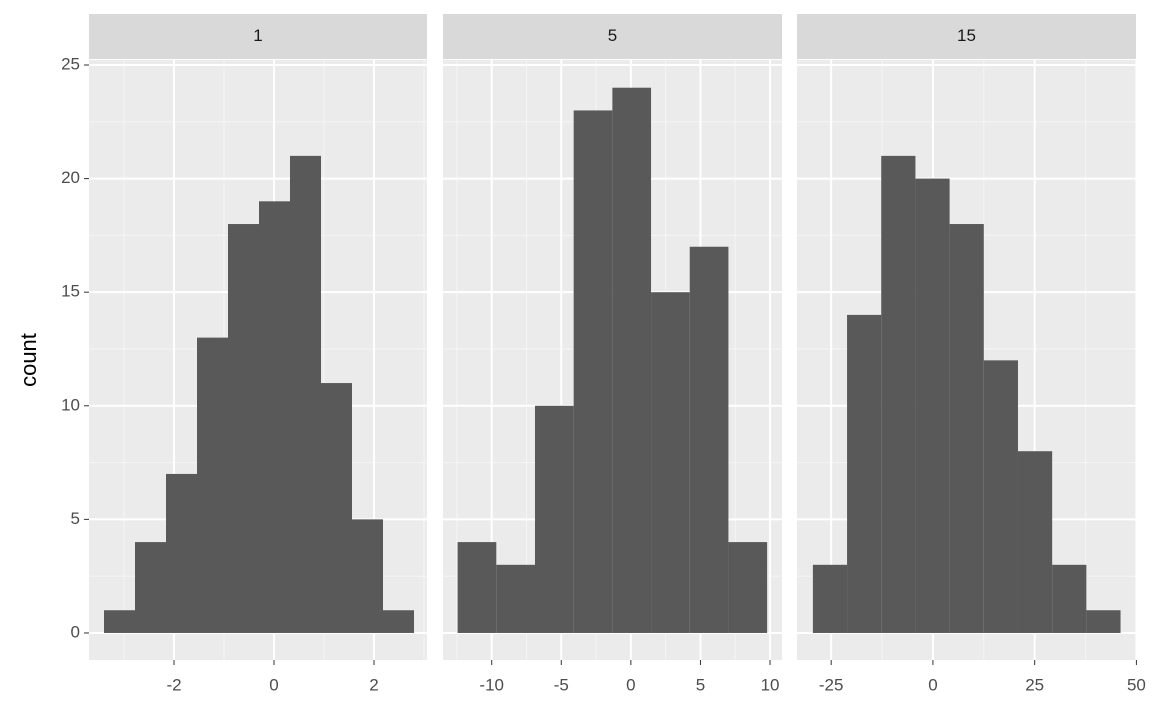 This screenshot has width=1152, height=716. What do you see at coordinates (373, 684) in the screenshot?
I see `x-tick-label: 2` at bounding box center [373, 684].